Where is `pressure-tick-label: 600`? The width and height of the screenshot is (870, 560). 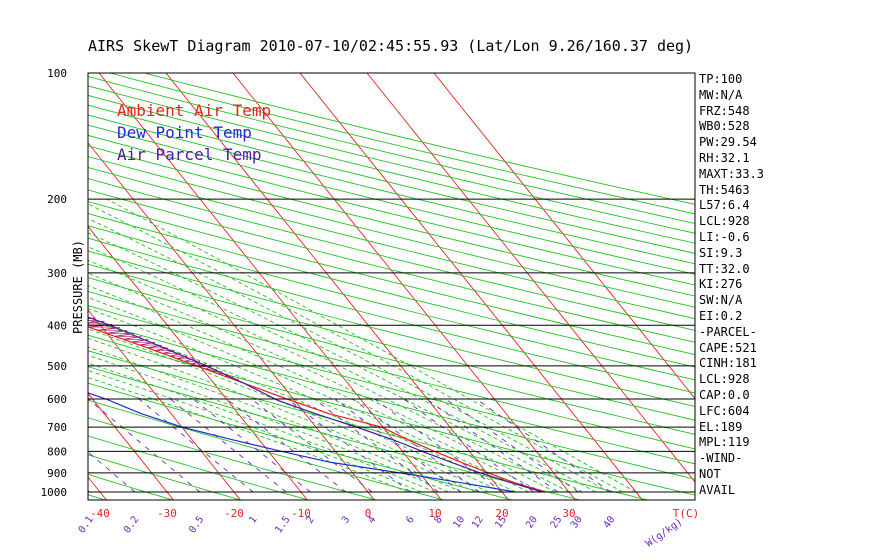
pressure-tick-label: 600 is located at coordinates (57, 399).